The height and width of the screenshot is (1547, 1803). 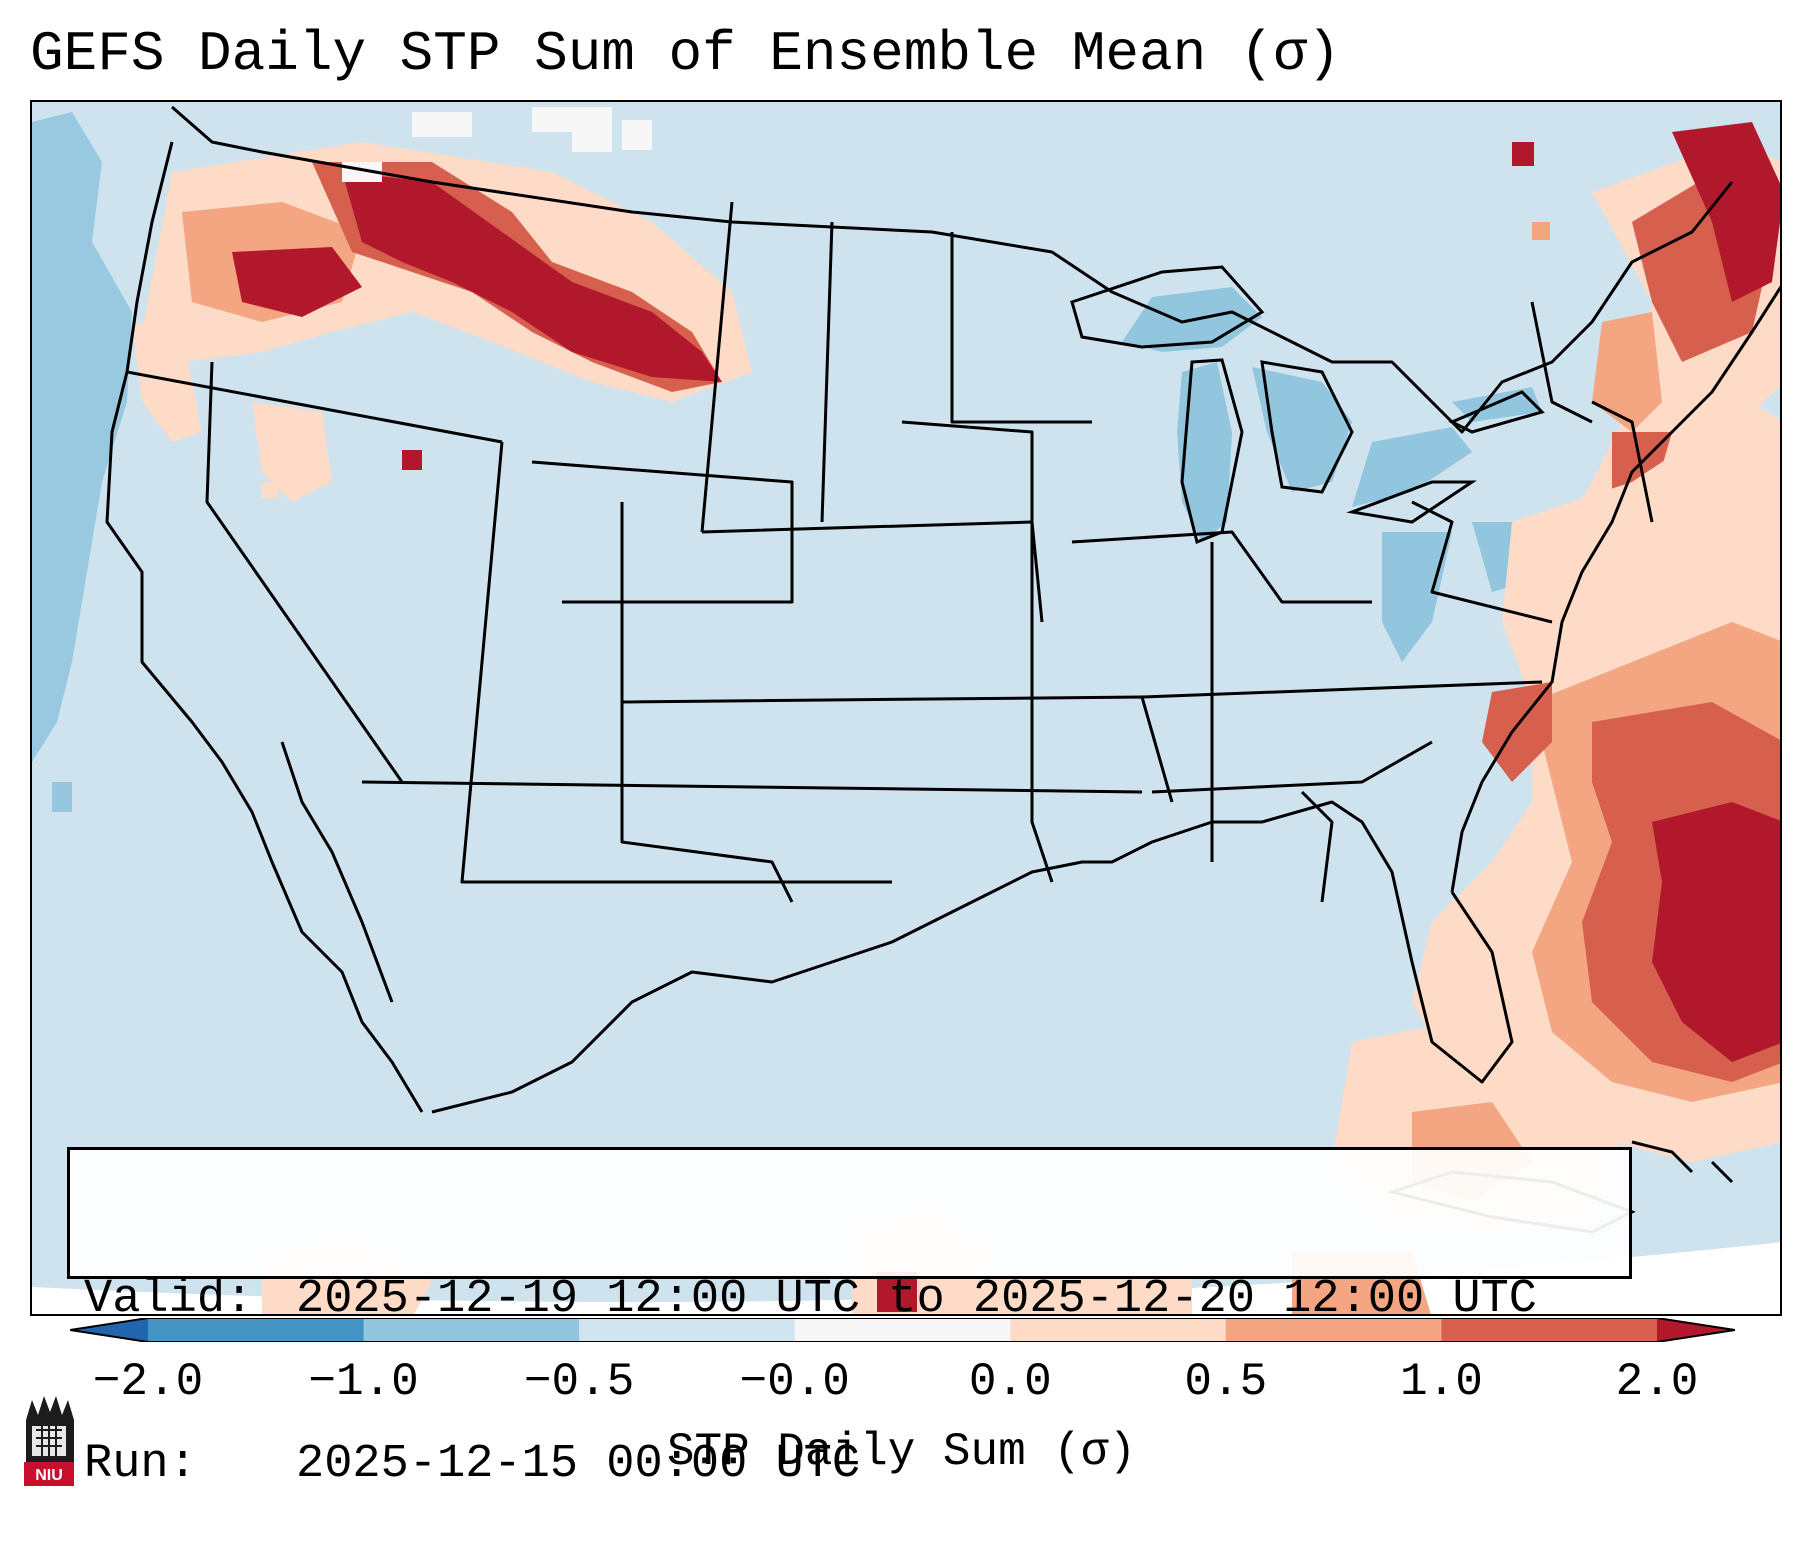 What do you see at coordinates (1441, 1382) in the screenshot?
I see `colorbar-tick-label: 1.0` at bounding box center [1441, 1382].